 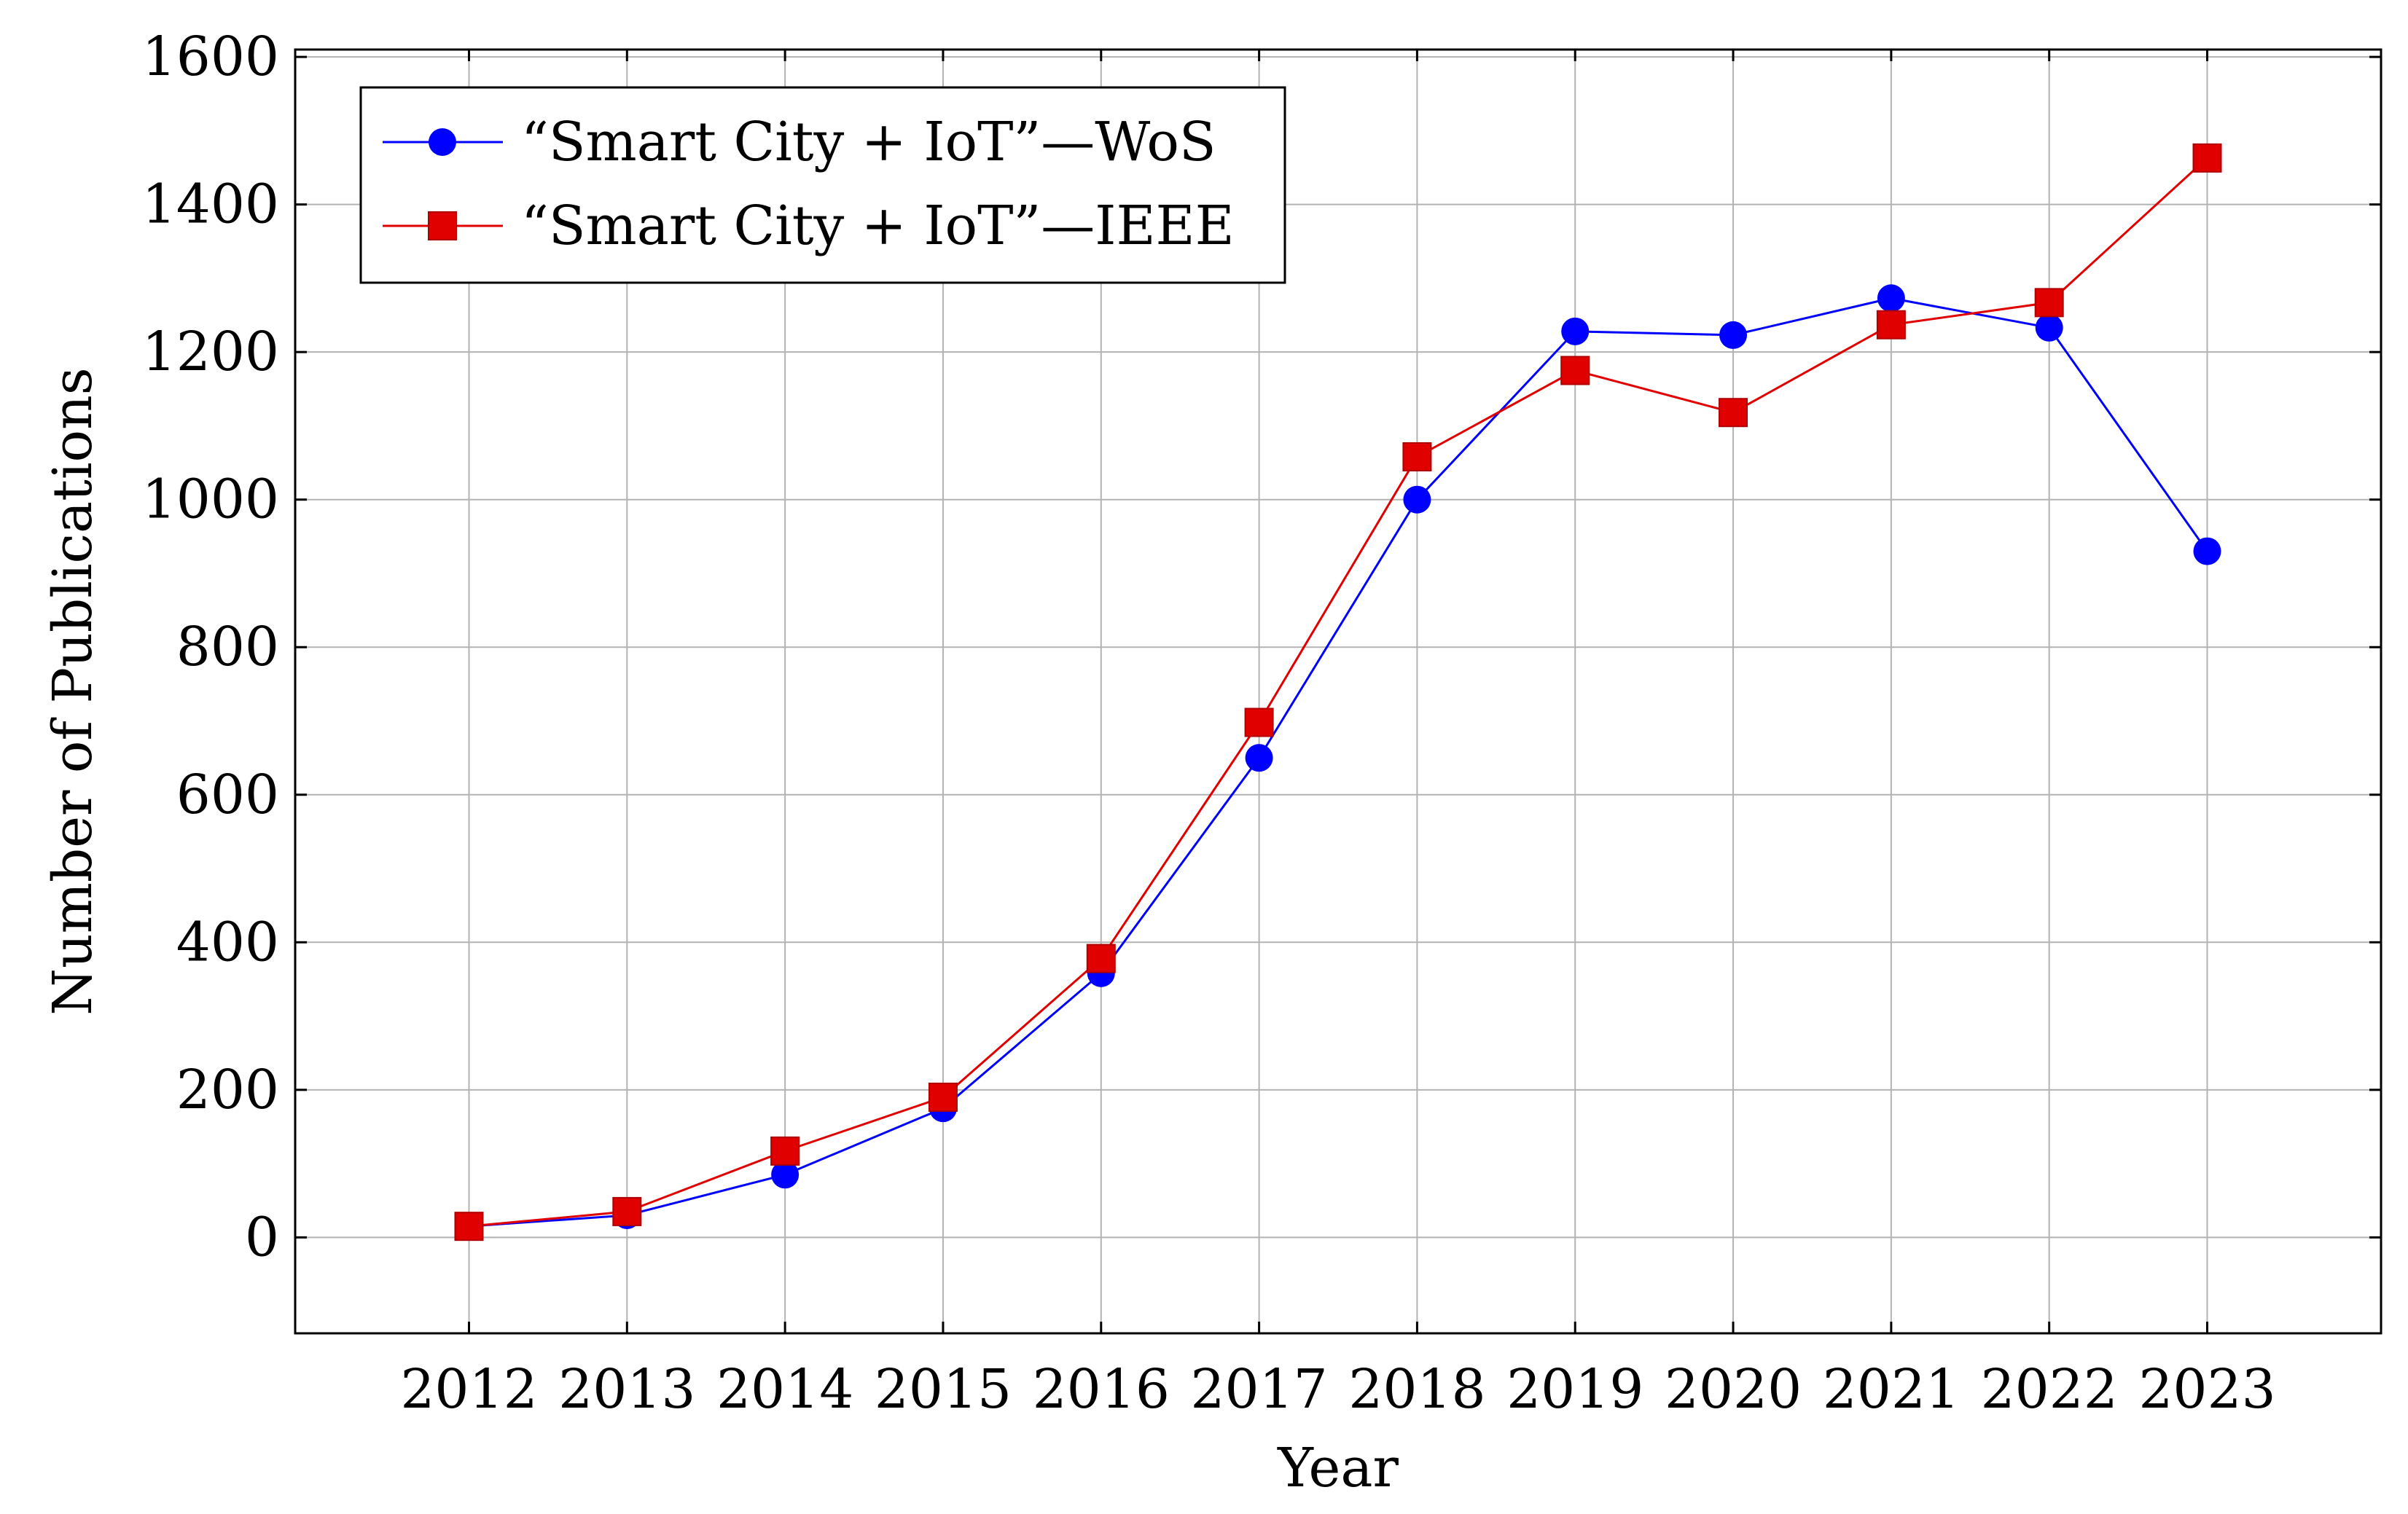 I want to click on x-tick-label: 2022, so click(x=2049, y=1389).